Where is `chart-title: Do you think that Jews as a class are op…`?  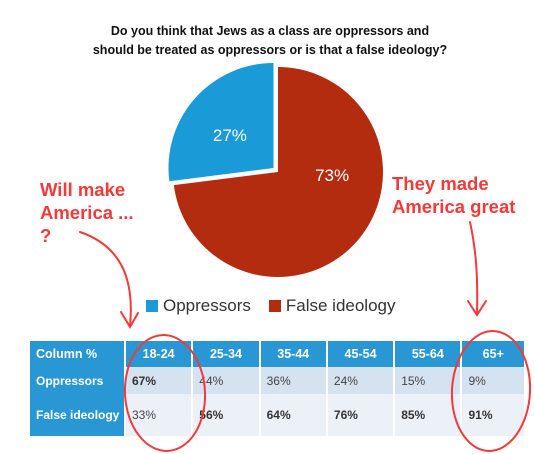
chart-title: Do you think that Jews as a class are op… is located at coordinates (270, 40).